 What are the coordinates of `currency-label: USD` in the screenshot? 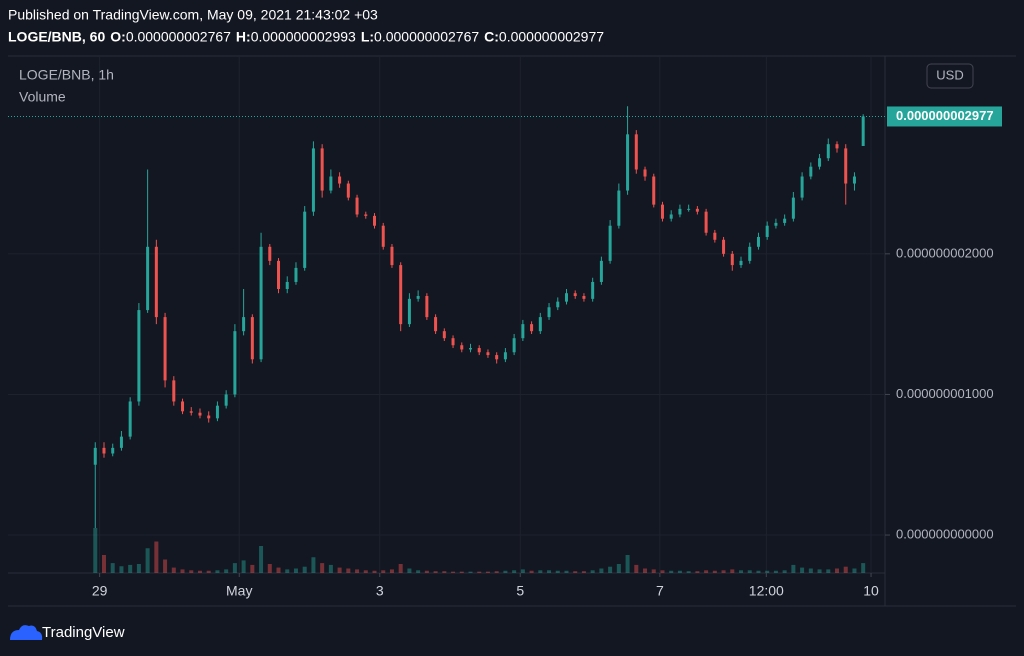 It's located at (949, 74).